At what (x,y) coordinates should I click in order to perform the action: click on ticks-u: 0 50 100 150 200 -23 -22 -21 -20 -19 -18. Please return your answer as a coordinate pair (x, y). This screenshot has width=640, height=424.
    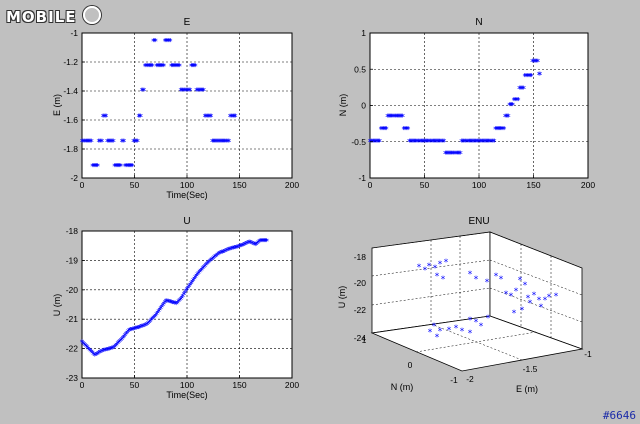
    Looking at the image, I should click on (183, 308).